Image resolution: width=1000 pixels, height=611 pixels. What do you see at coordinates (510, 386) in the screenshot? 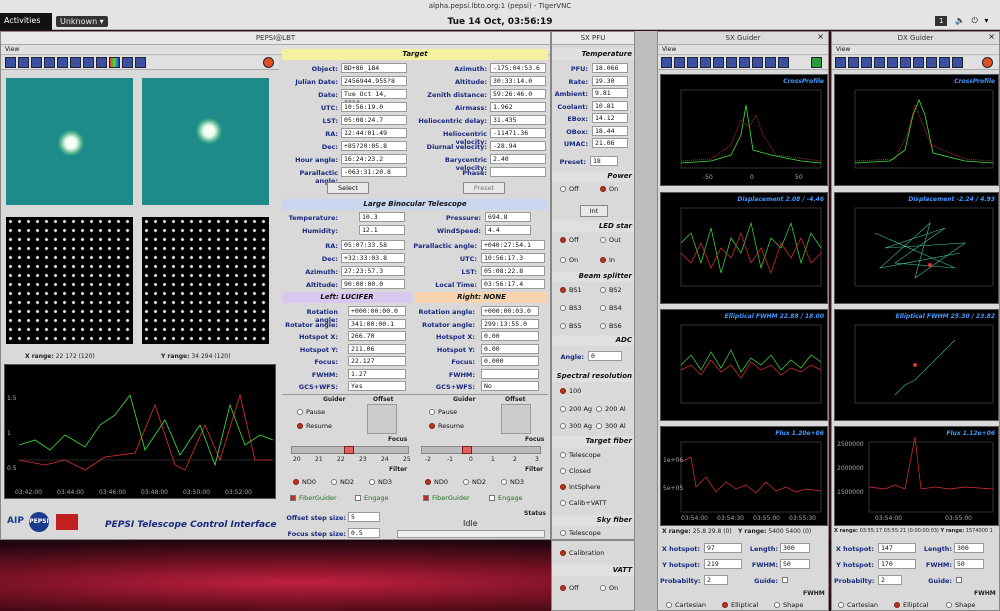
I see `field-value: No` at bounding box center [510, 386].